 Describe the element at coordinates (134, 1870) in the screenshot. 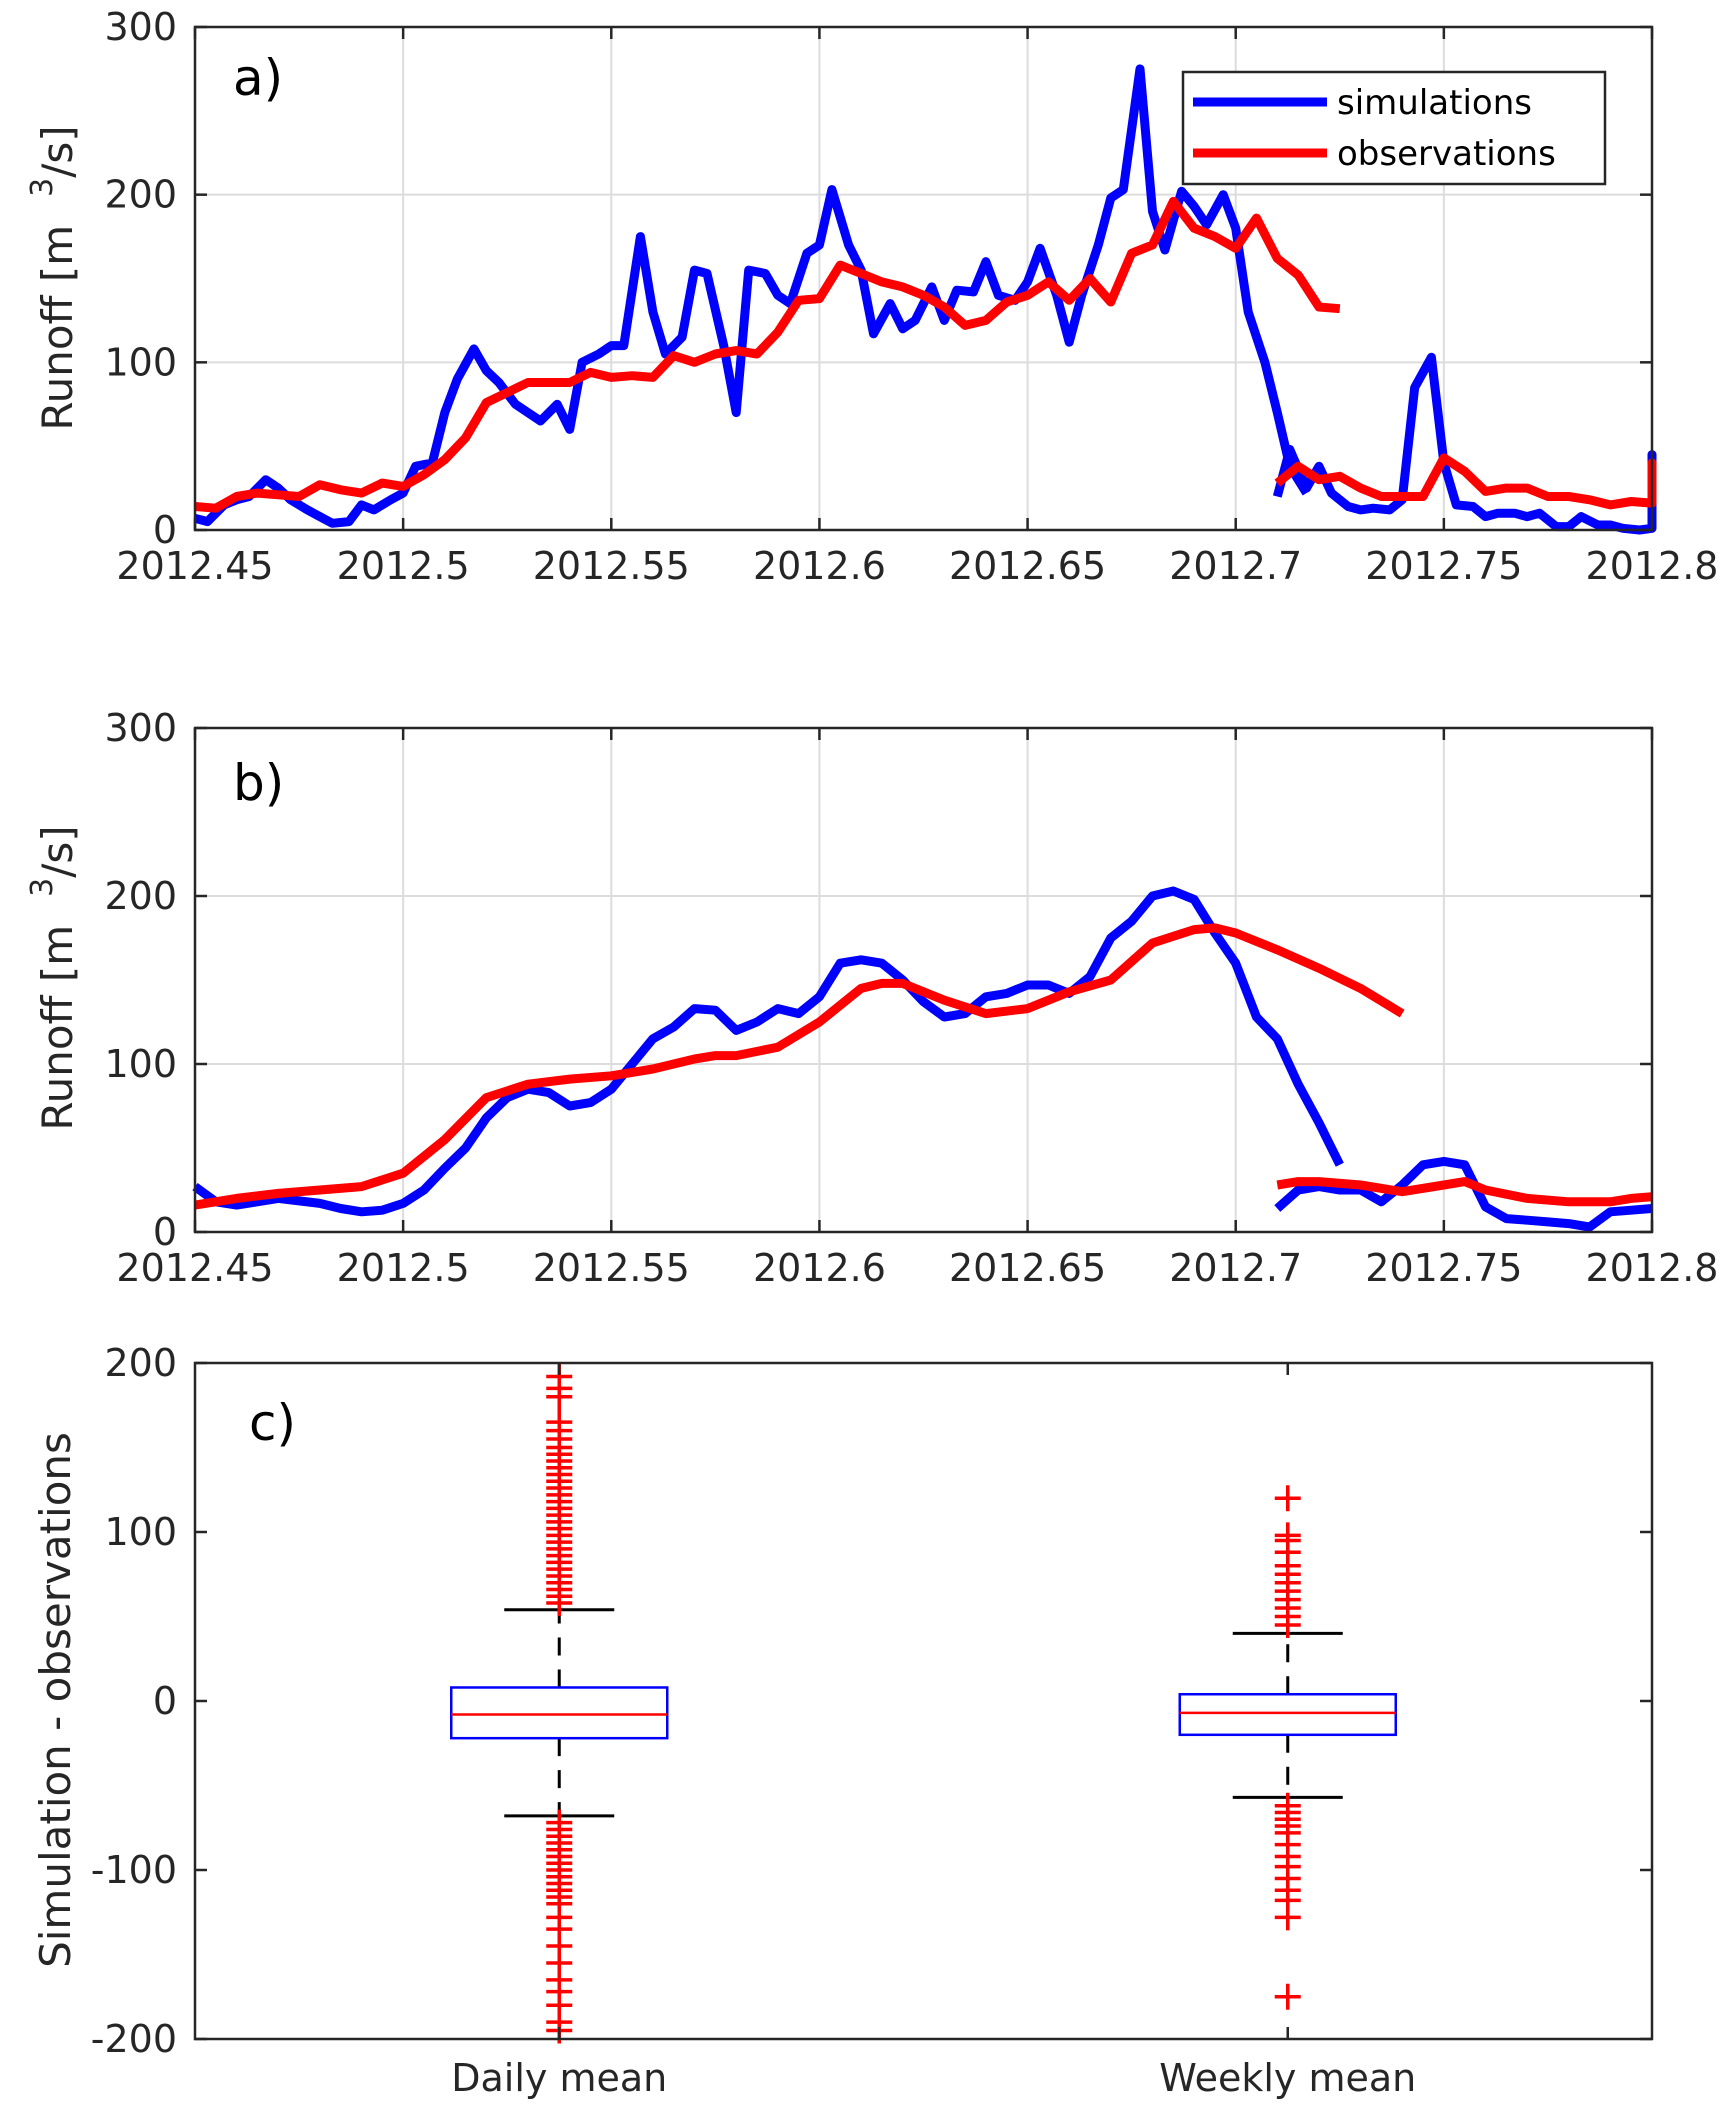

I see `y-tick-label: -100` at that location.